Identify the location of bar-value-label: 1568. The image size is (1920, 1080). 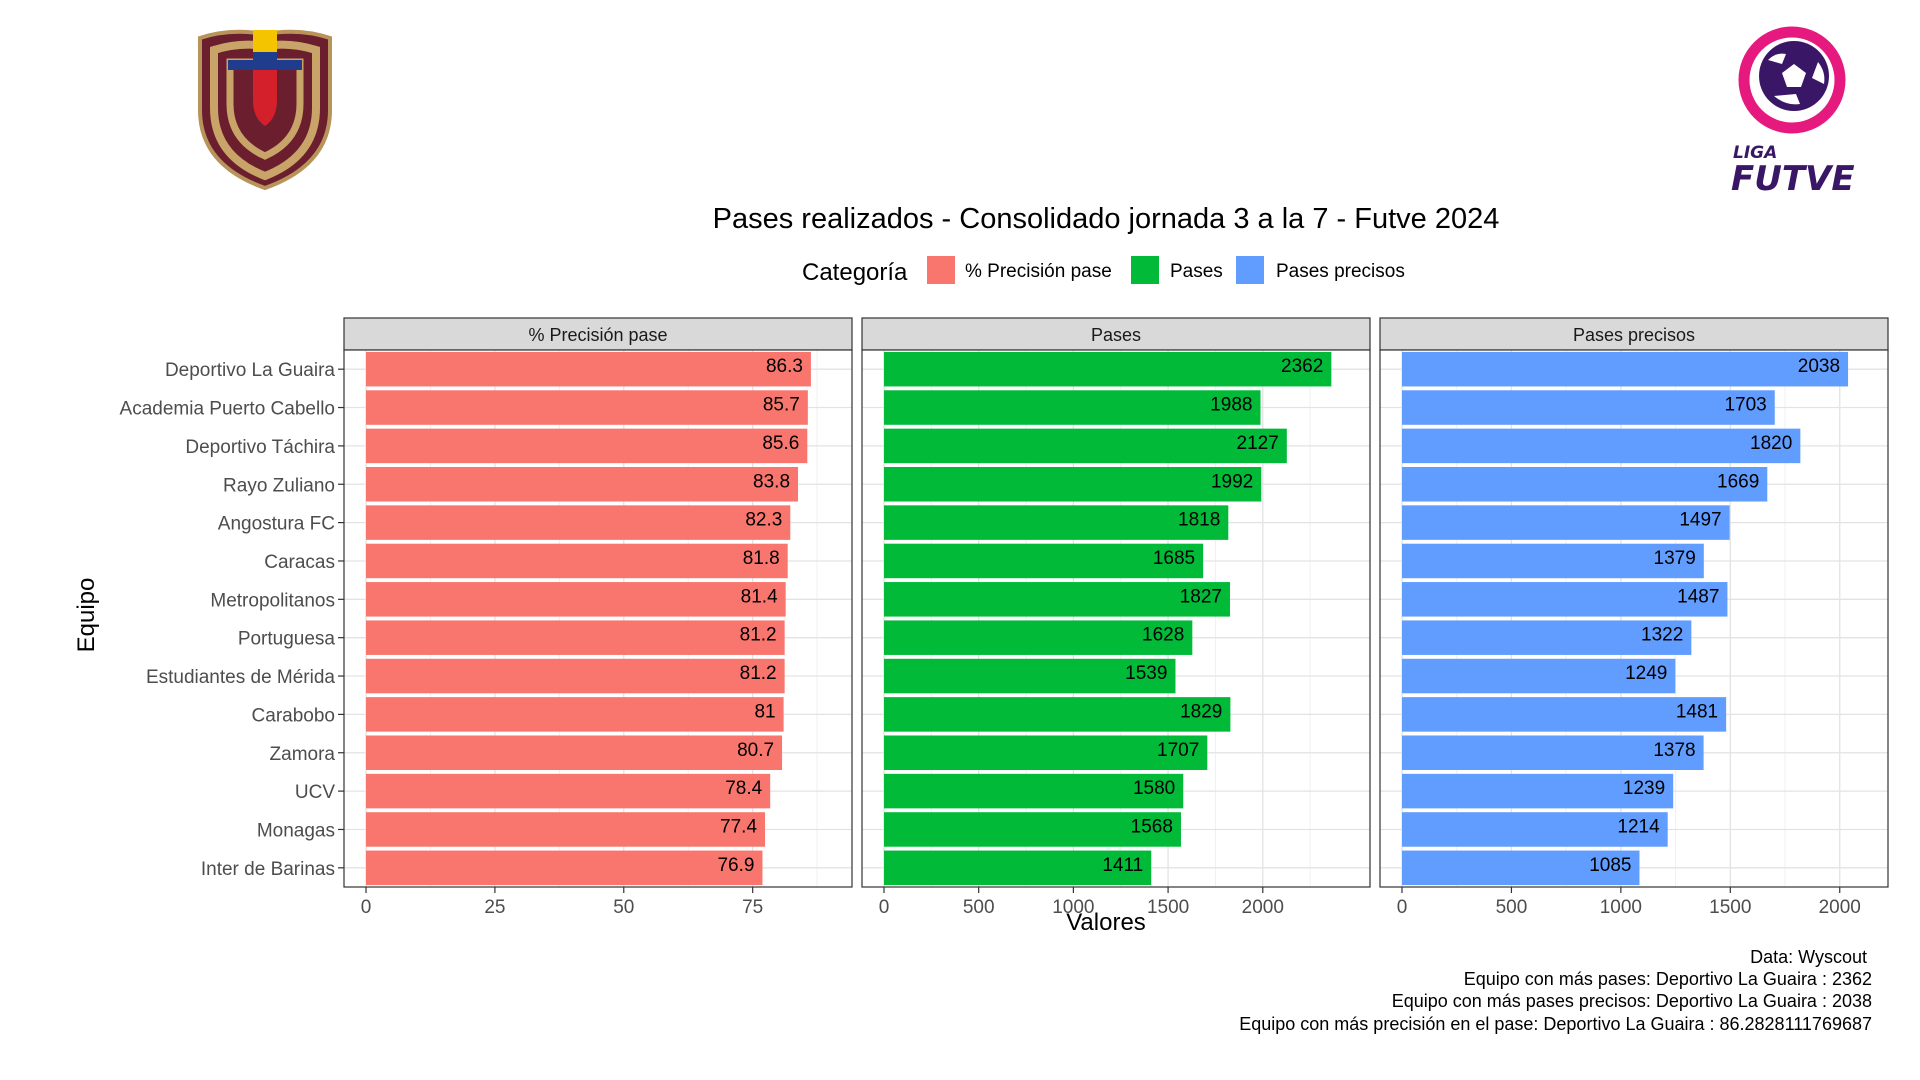
(1152, 826).